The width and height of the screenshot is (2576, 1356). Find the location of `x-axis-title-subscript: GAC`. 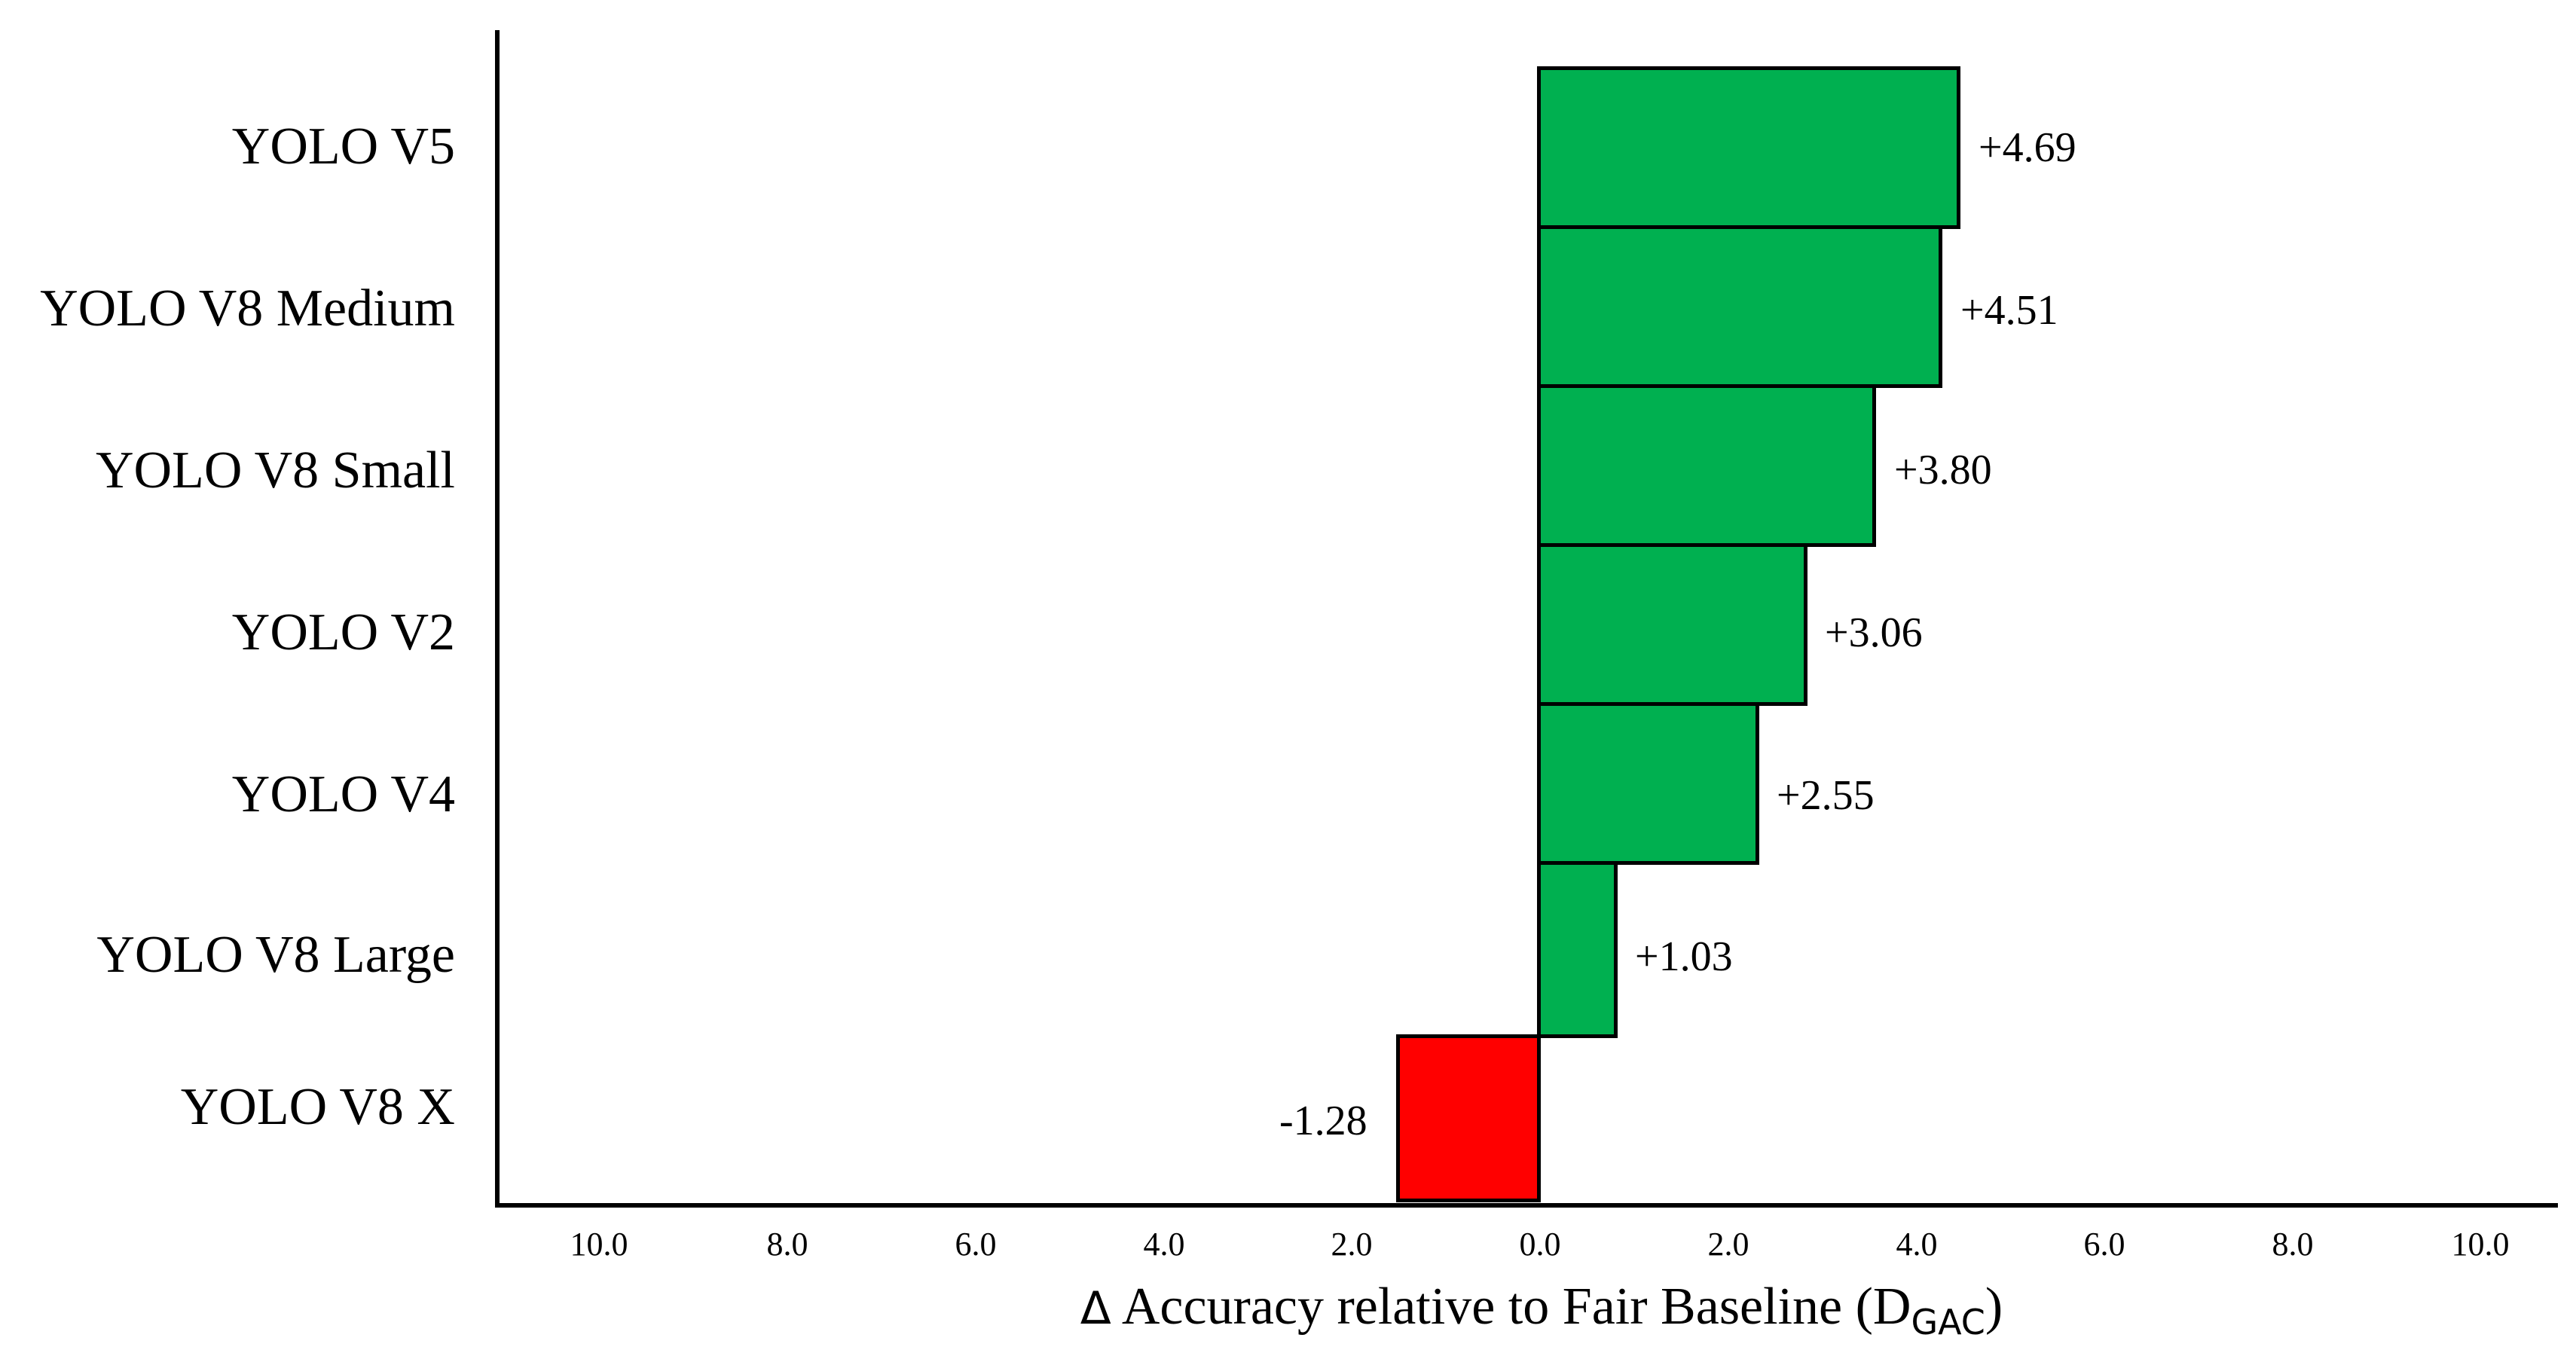

x-axis-title-subscript: GAC is located at coordinates (1948, 1322).